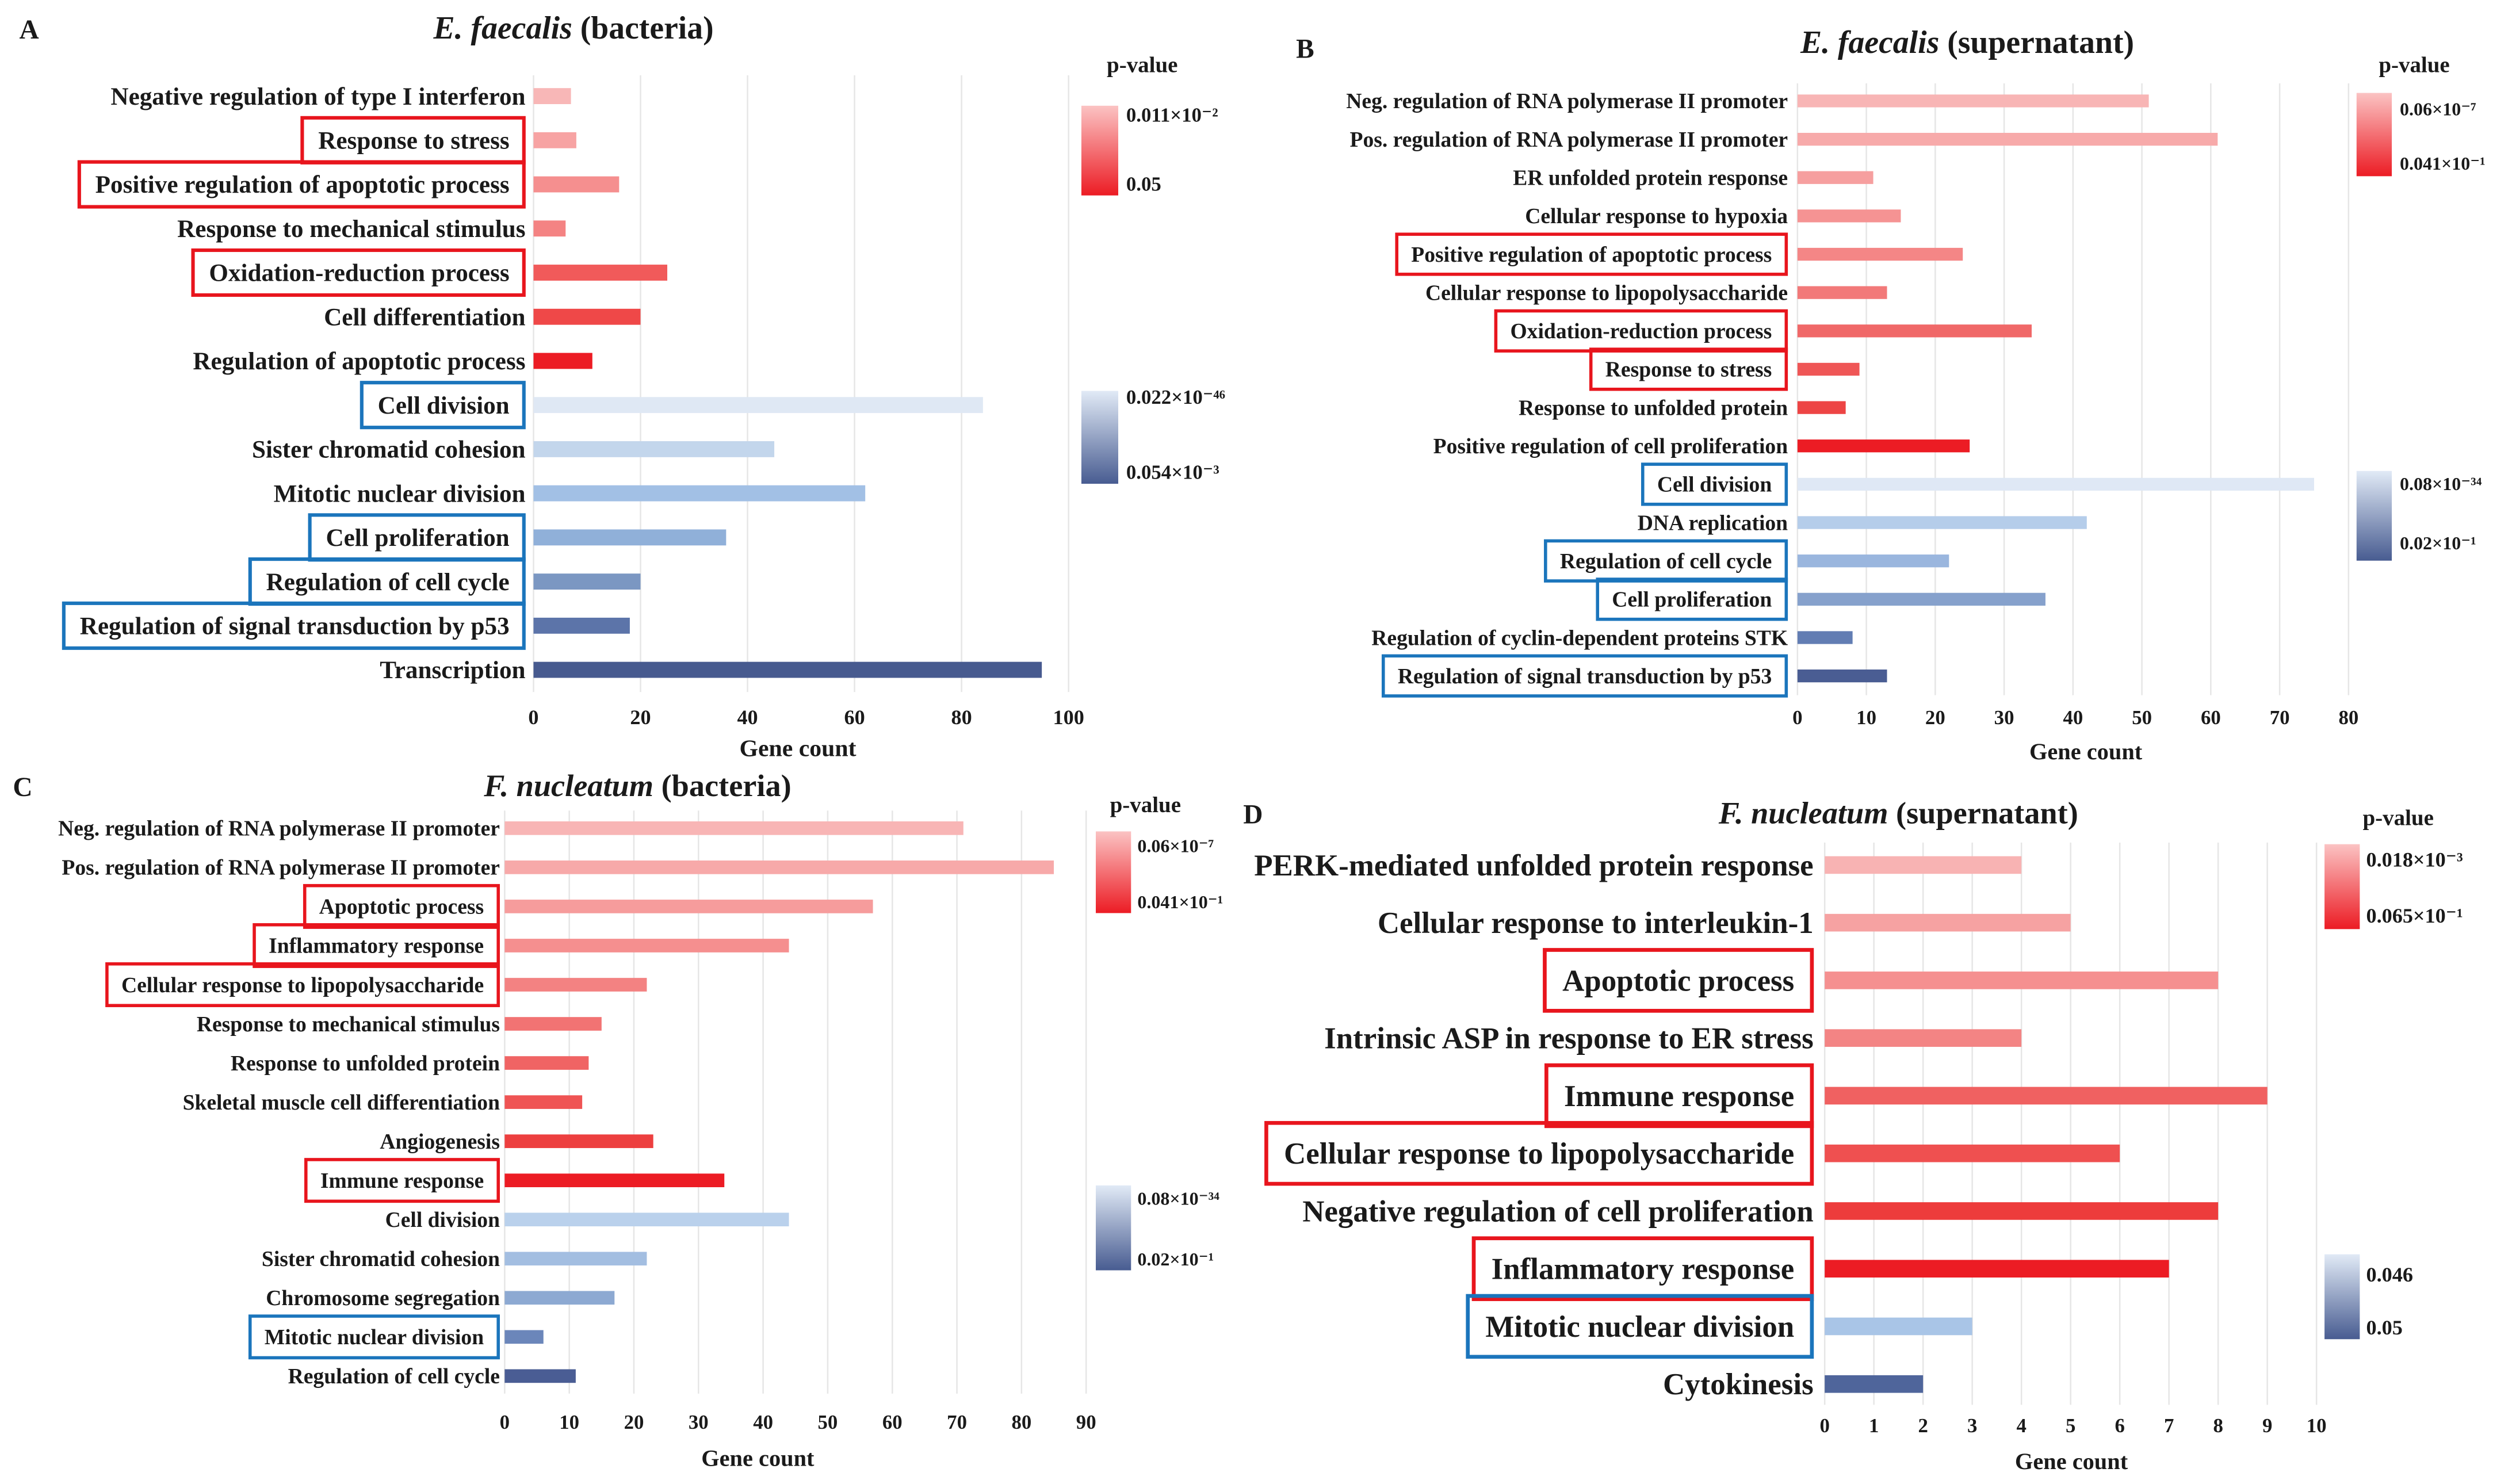 This screenshot has width=2512, height=1484. I want to click on panel-c-legend-title: p-value, so click(1145, 805).